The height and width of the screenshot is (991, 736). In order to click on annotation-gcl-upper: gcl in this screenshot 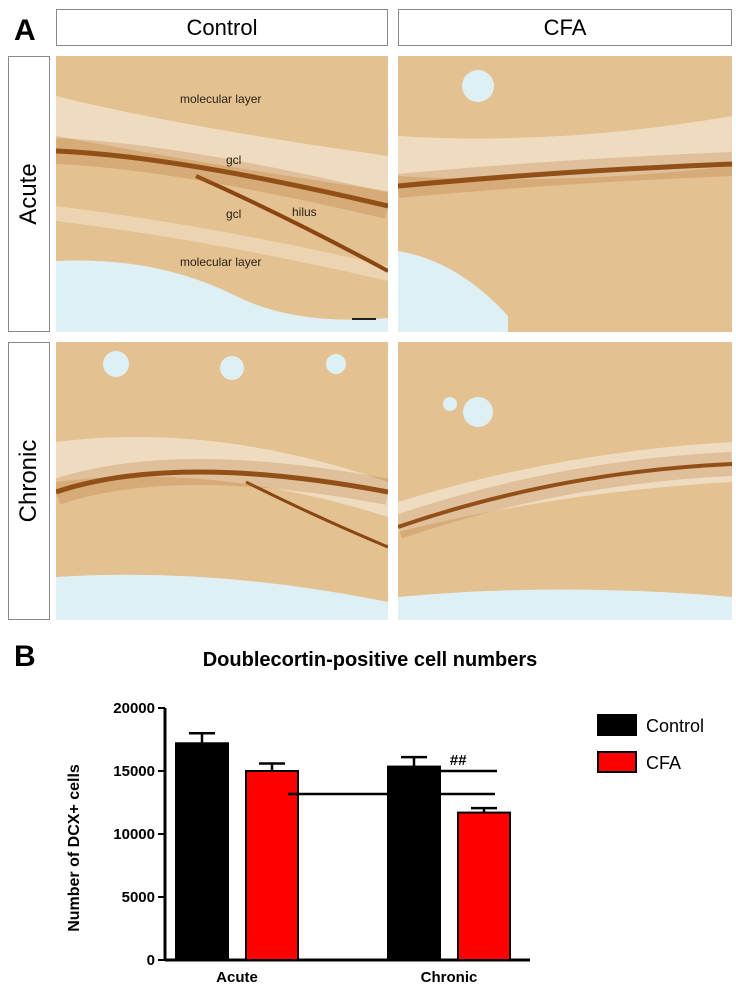, I will do `click(233, 160)`.